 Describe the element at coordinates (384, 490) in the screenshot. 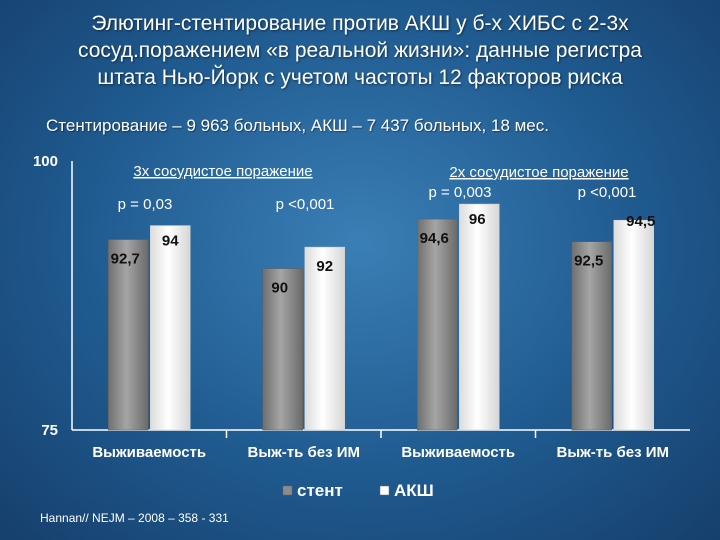

I see `legend-swatch-cabg` at that location.